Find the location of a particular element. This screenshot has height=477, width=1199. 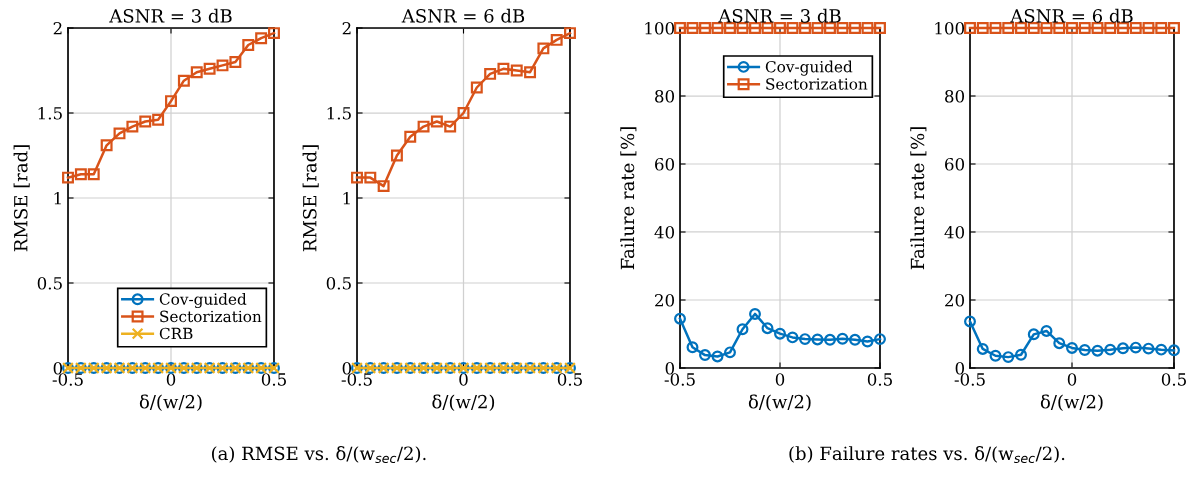

y-tick-label: 80 is located at coordinates (955, 96).